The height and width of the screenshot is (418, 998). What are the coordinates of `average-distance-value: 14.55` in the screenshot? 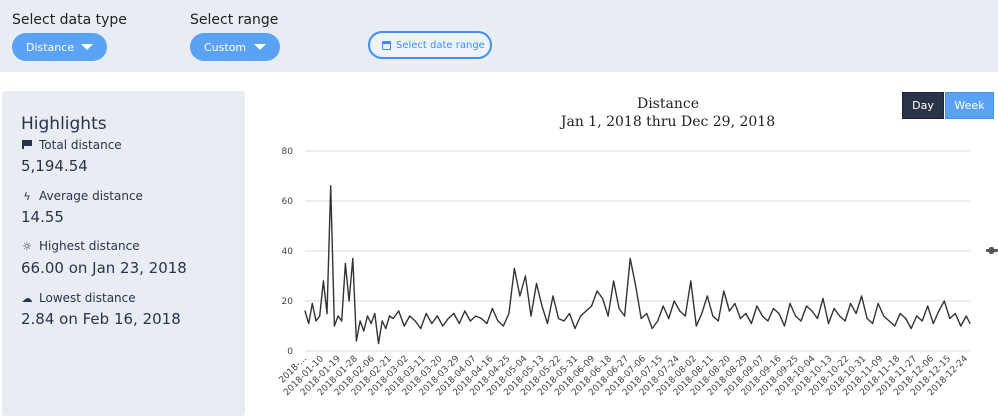 It's located at (42, 217).